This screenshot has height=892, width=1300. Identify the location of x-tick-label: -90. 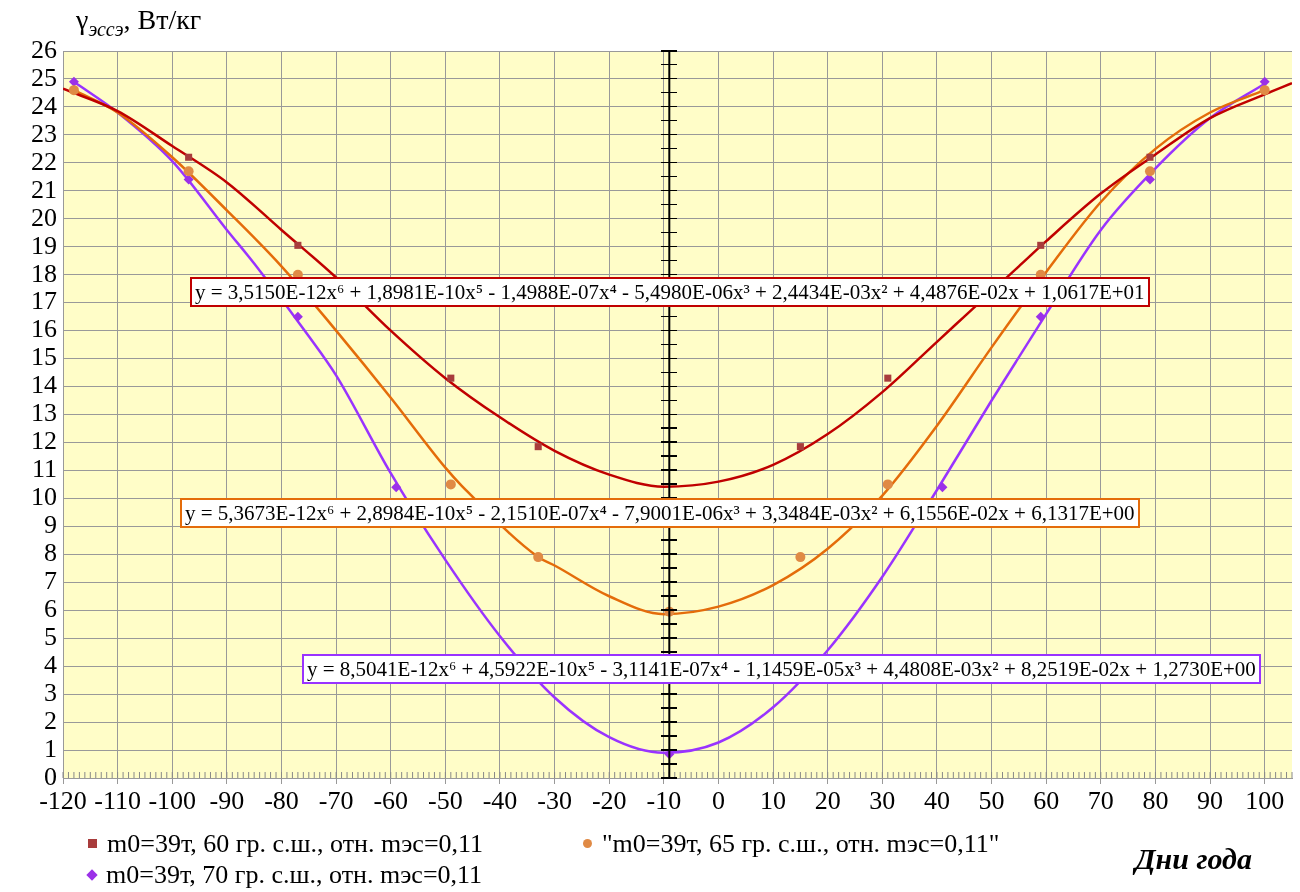
(227, 801).